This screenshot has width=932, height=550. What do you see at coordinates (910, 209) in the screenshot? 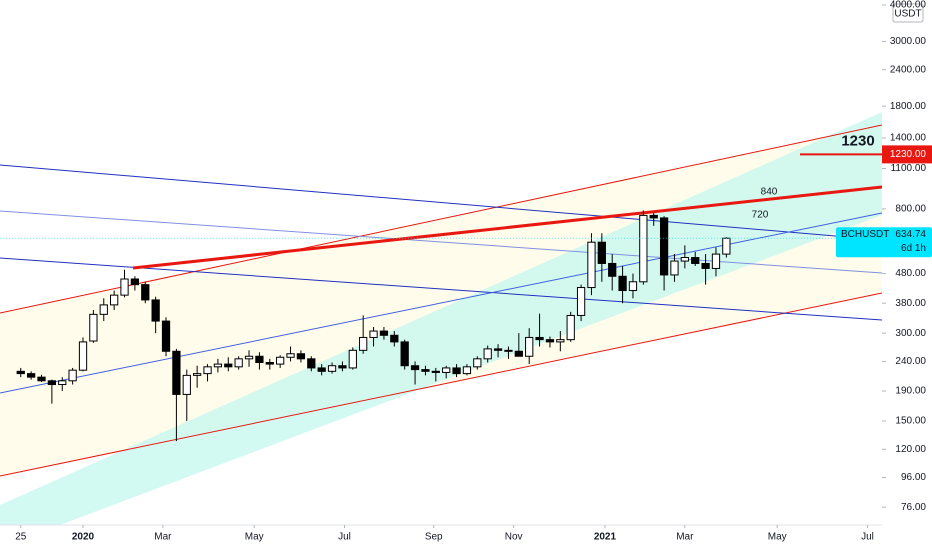
I see `y-tick-label: 800.00` at bounding box center [910, 209].